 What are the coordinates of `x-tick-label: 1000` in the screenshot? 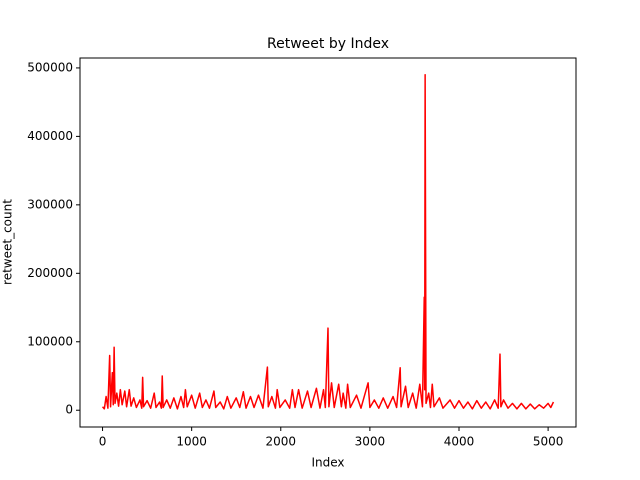 It's located at (191, 442).